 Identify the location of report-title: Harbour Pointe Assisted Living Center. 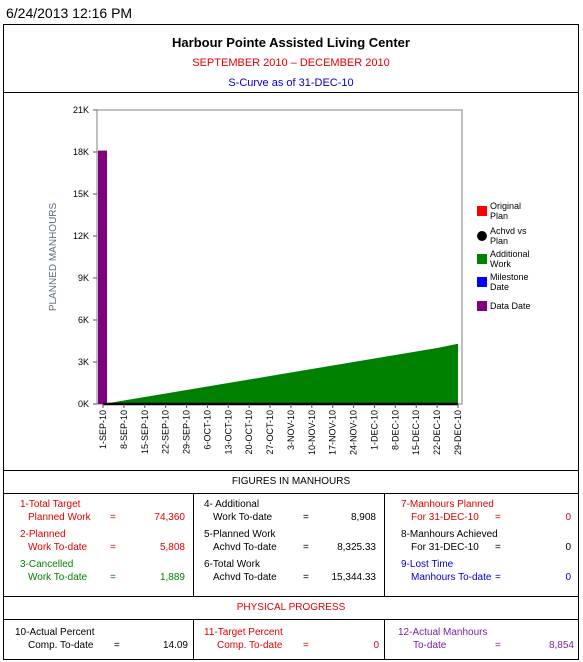
(291, 42).